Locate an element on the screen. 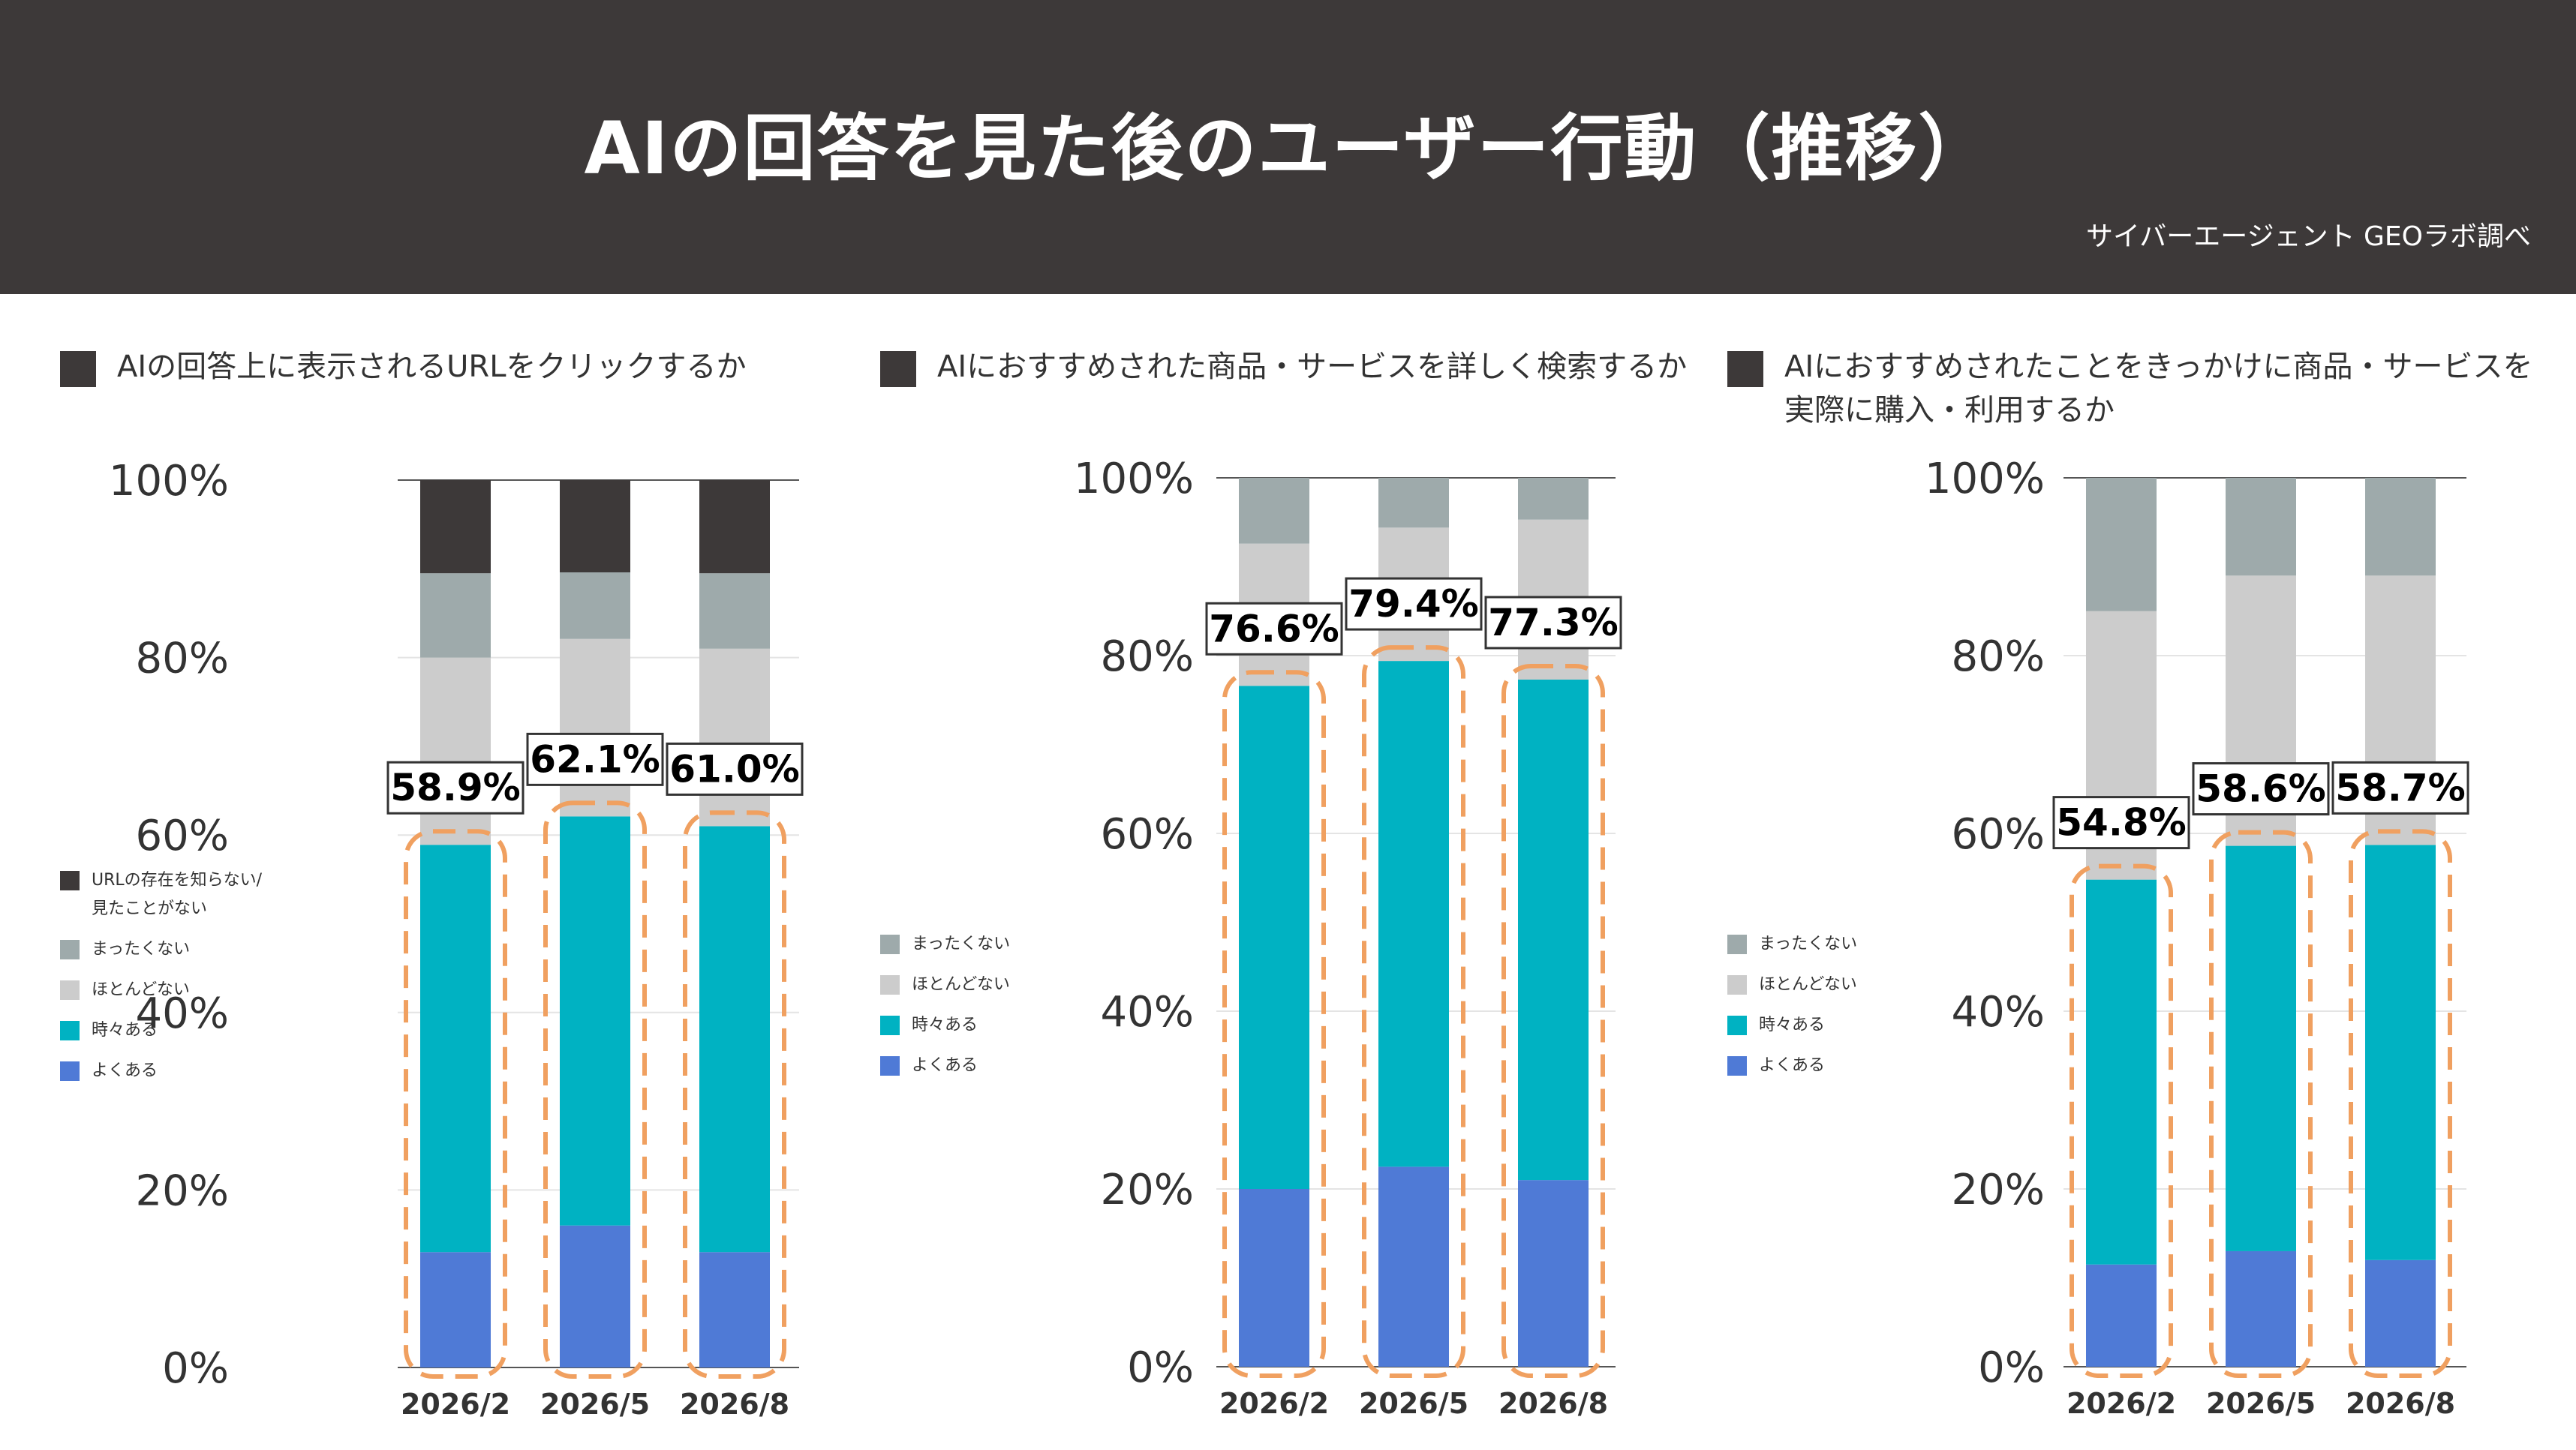 The width and height of the screenshot is (2576, 1450). data-label: 58.6% is located at coordinates (2260, 789).